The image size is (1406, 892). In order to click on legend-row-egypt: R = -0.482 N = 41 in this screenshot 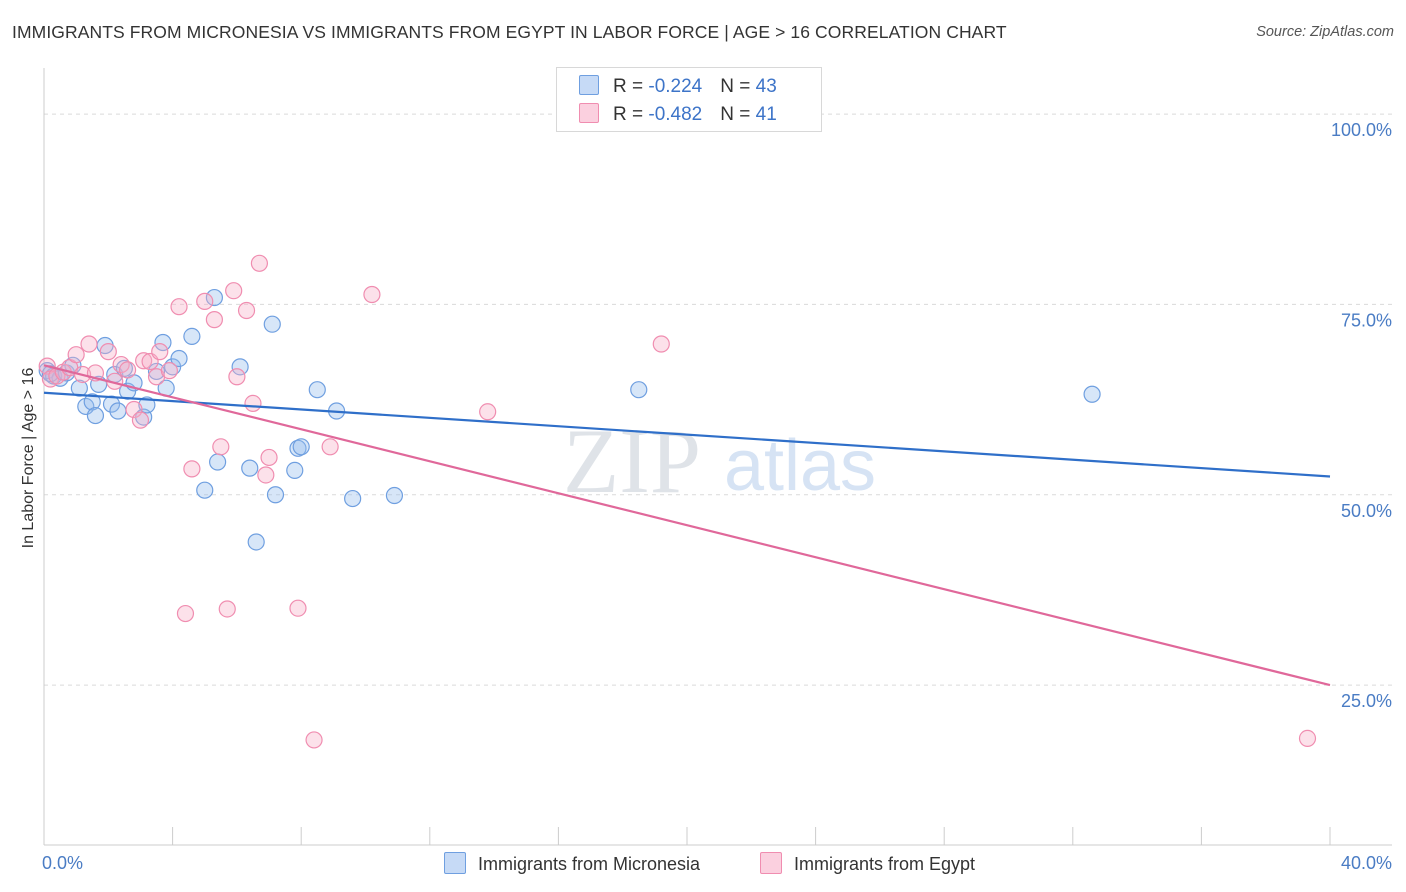, I will do `click(678, 115)`.